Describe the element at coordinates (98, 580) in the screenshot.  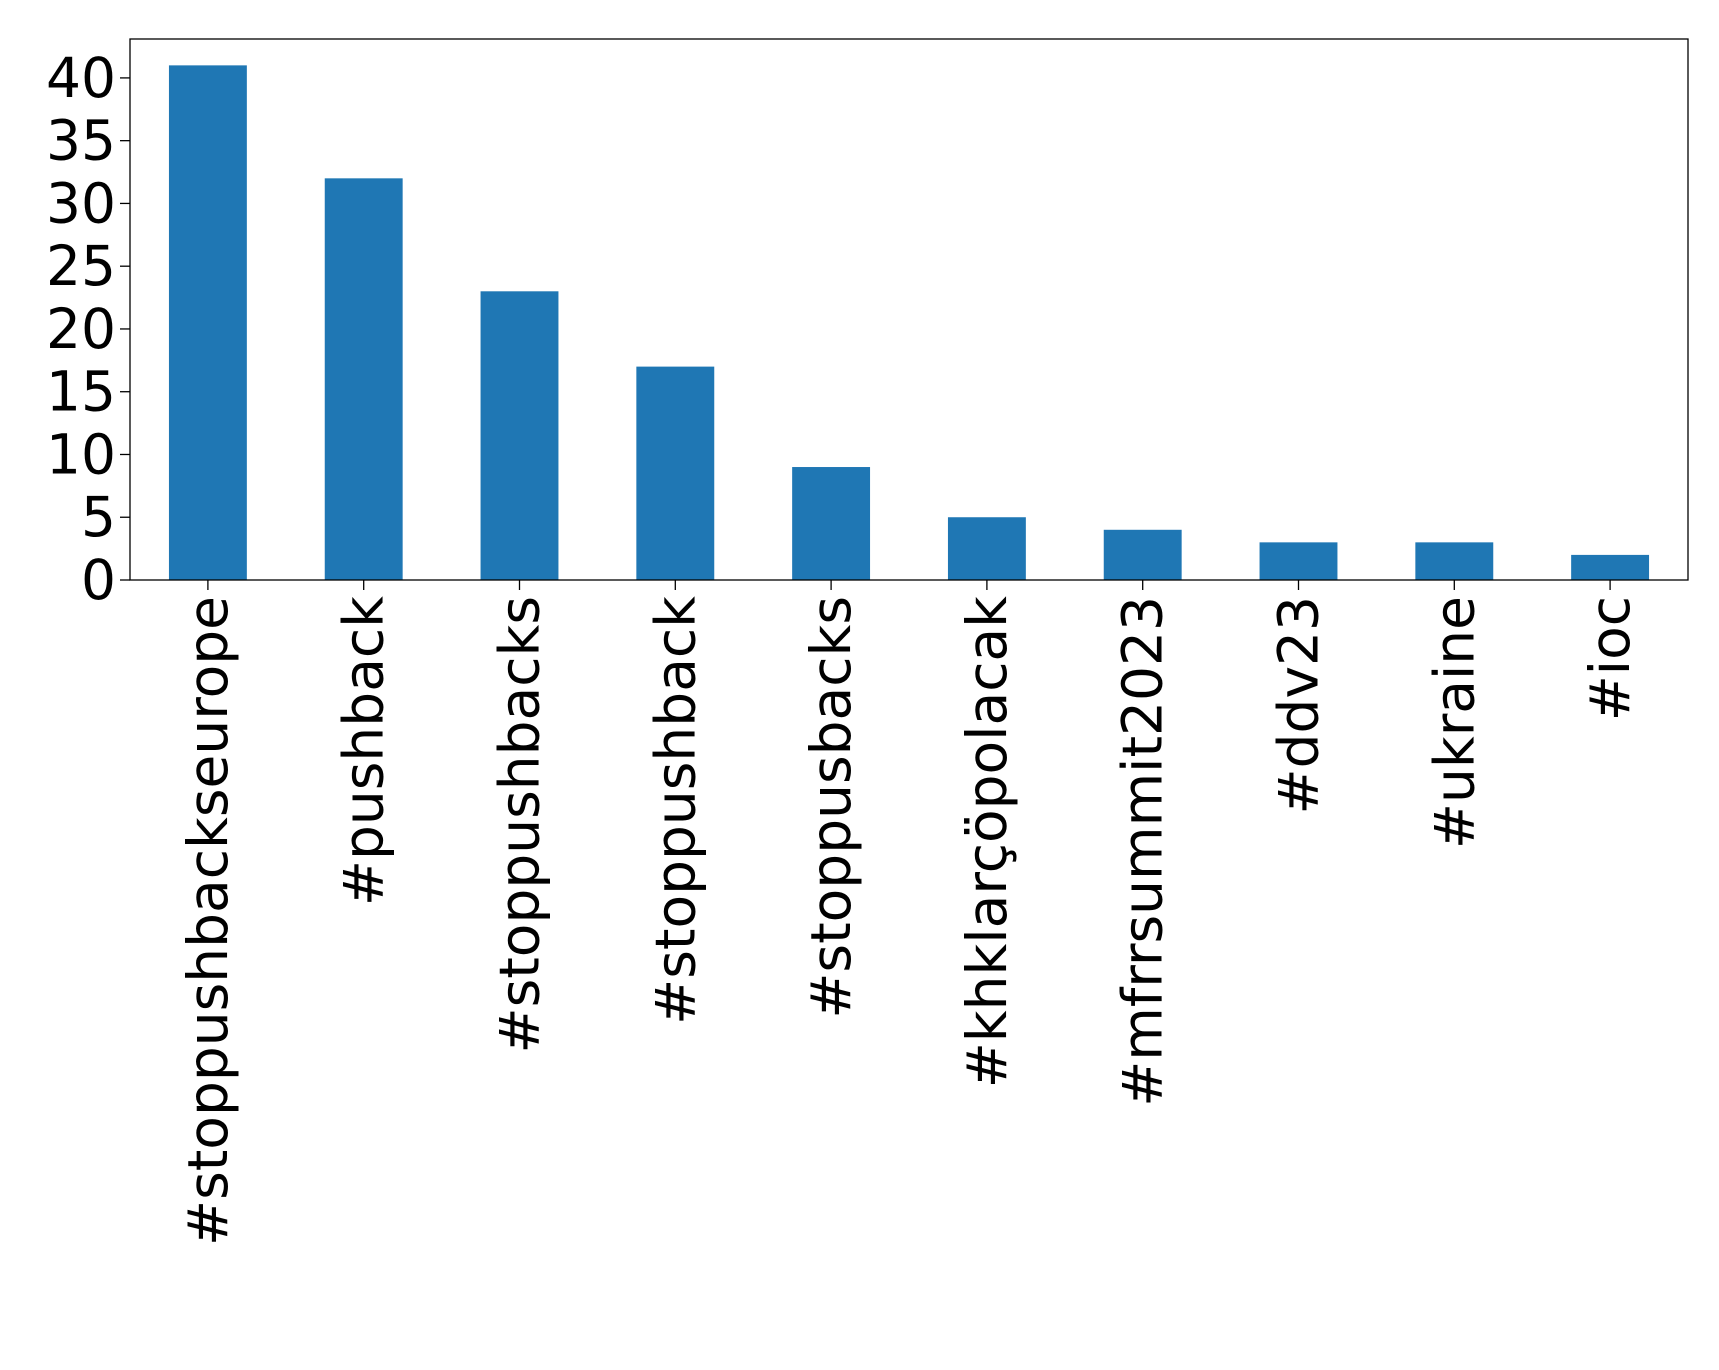
I see `y-tick-label-0: 0` at that location.